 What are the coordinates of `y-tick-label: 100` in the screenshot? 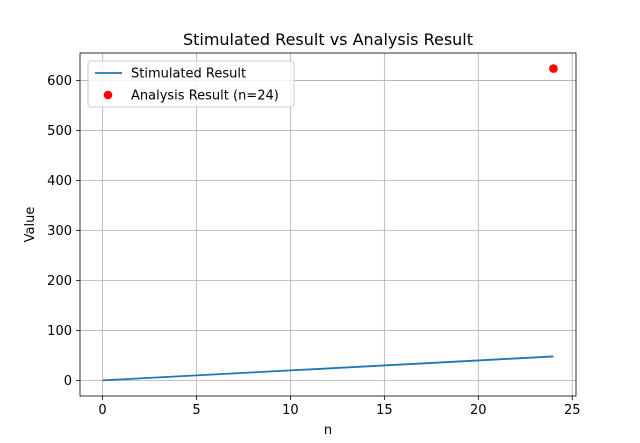 It's located at (59, 331).